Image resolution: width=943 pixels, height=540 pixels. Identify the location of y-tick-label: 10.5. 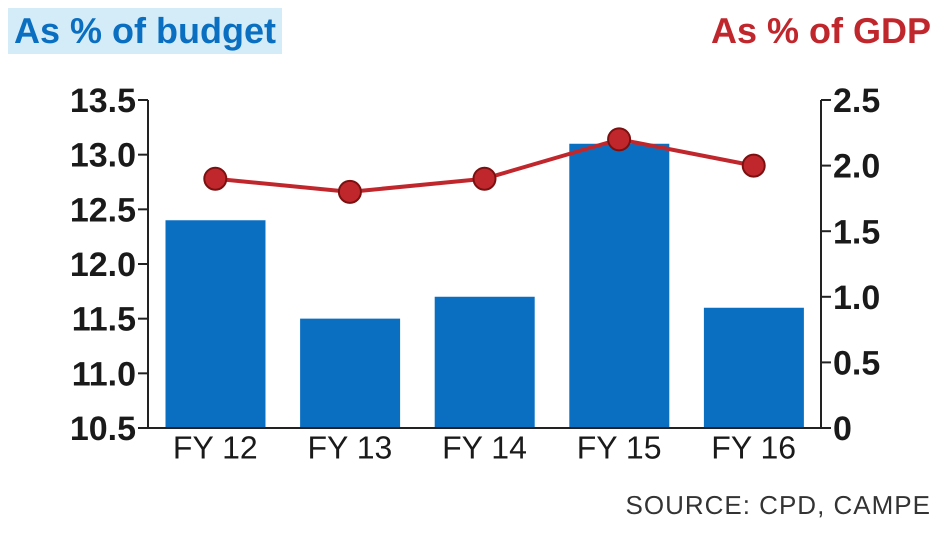
(103, 429).